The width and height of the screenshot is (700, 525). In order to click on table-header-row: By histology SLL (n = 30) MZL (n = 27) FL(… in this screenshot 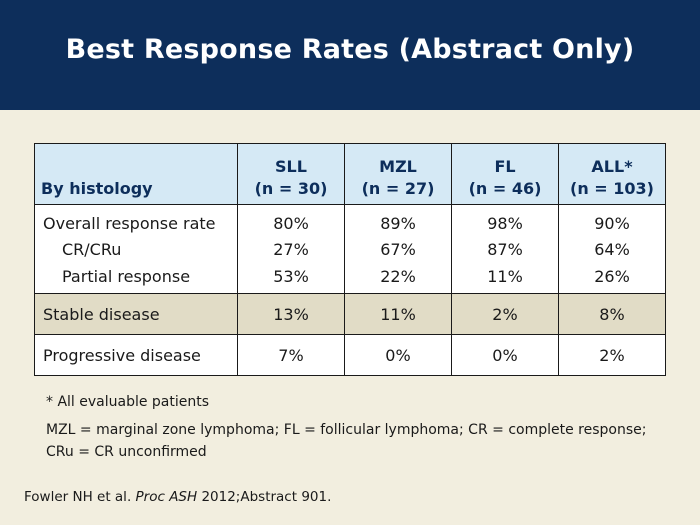, I will do `click(350, 174)`.